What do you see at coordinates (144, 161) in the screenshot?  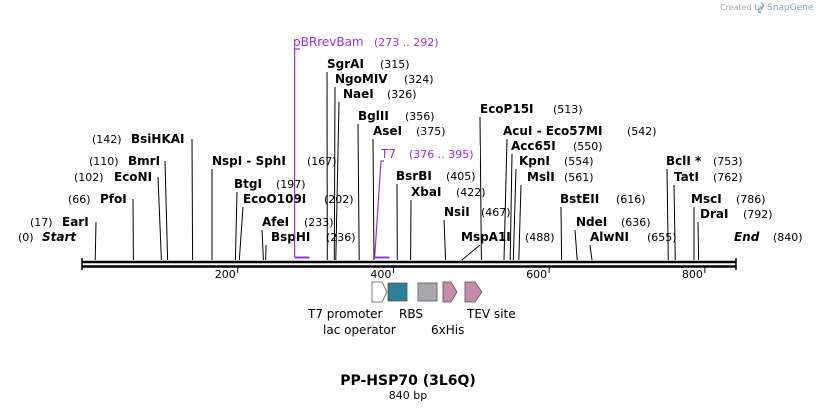 I see `enzyme-name-bmri: BmrI` at bounding box center [144, 161].